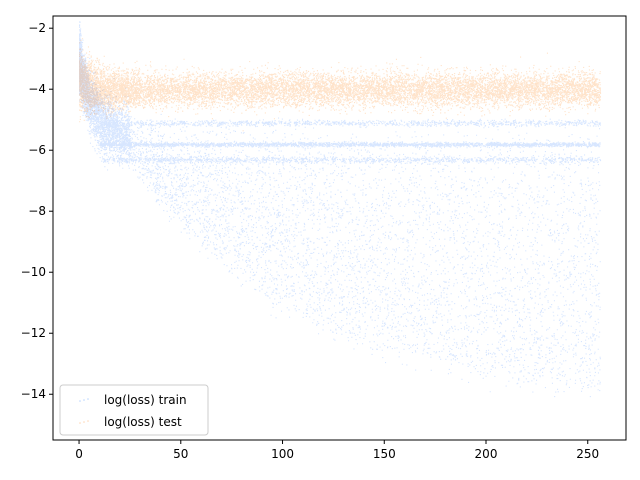 The height and width of the screenshot is (480, 640). Describe the element at coordinates (337, 450) in the screenshot. I see `x-axis: 0 50 100 150 200 250` at that location.